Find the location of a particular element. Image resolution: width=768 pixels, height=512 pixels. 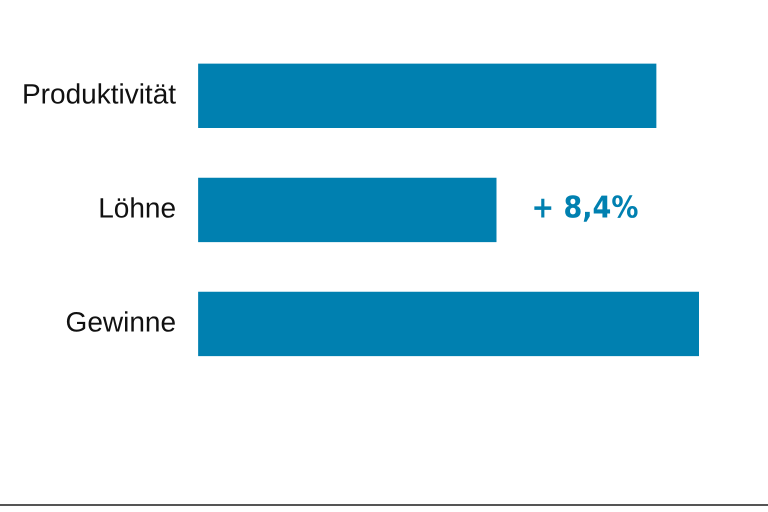

y-tick-label: Produktivität is located at coordinates (99, 94).